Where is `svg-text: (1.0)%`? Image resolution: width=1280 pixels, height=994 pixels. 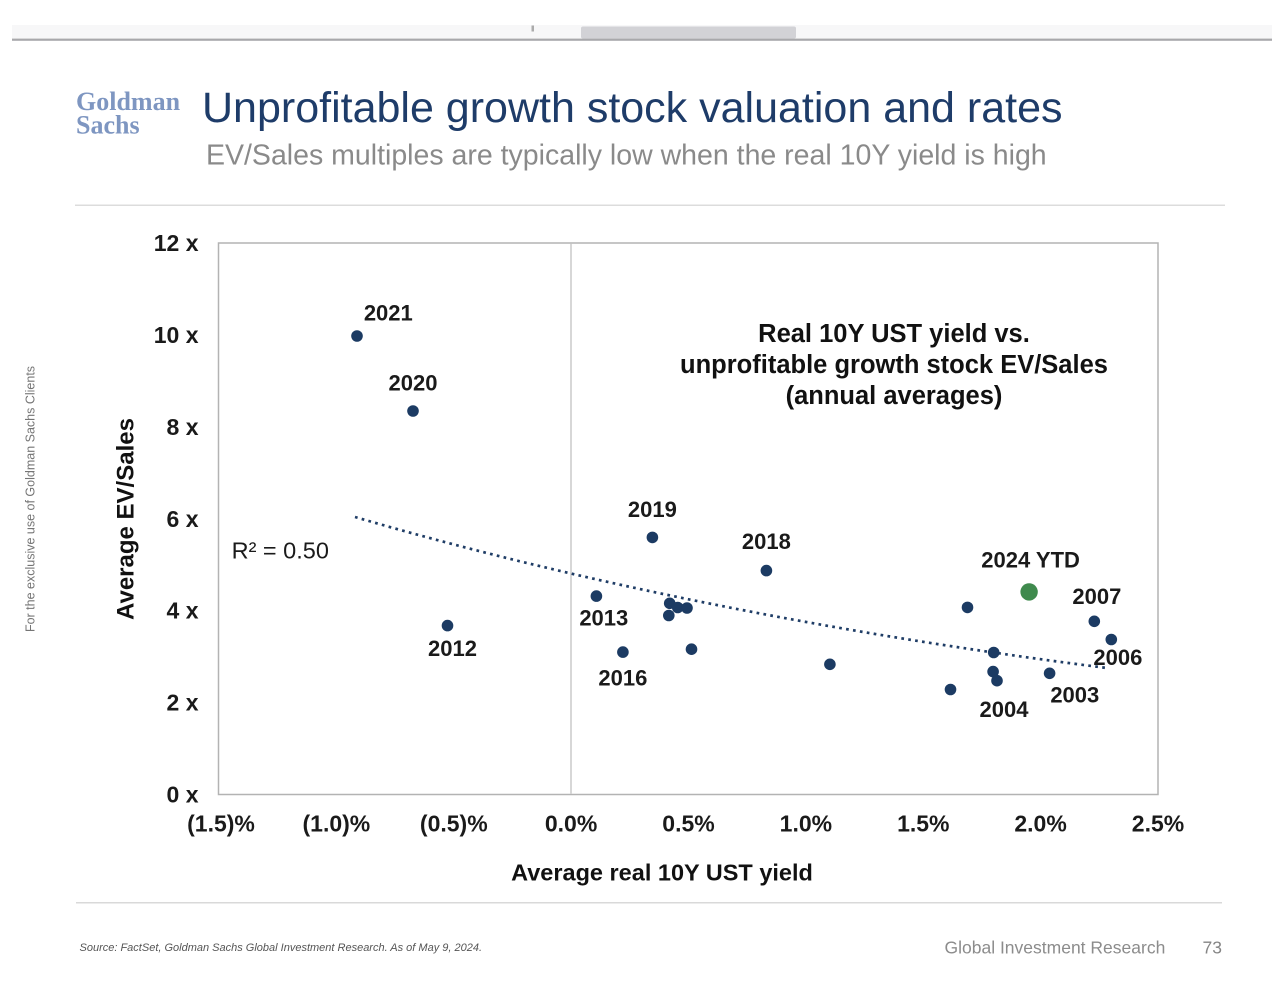
svg-text: (1.0)% is located at coordinates (337, 824).